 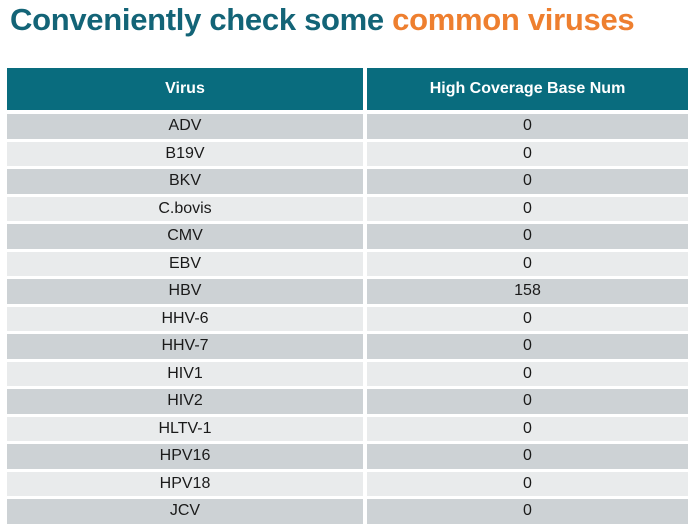 I want to click on table-row: HHV-7 0, so click(x=347, y=346).